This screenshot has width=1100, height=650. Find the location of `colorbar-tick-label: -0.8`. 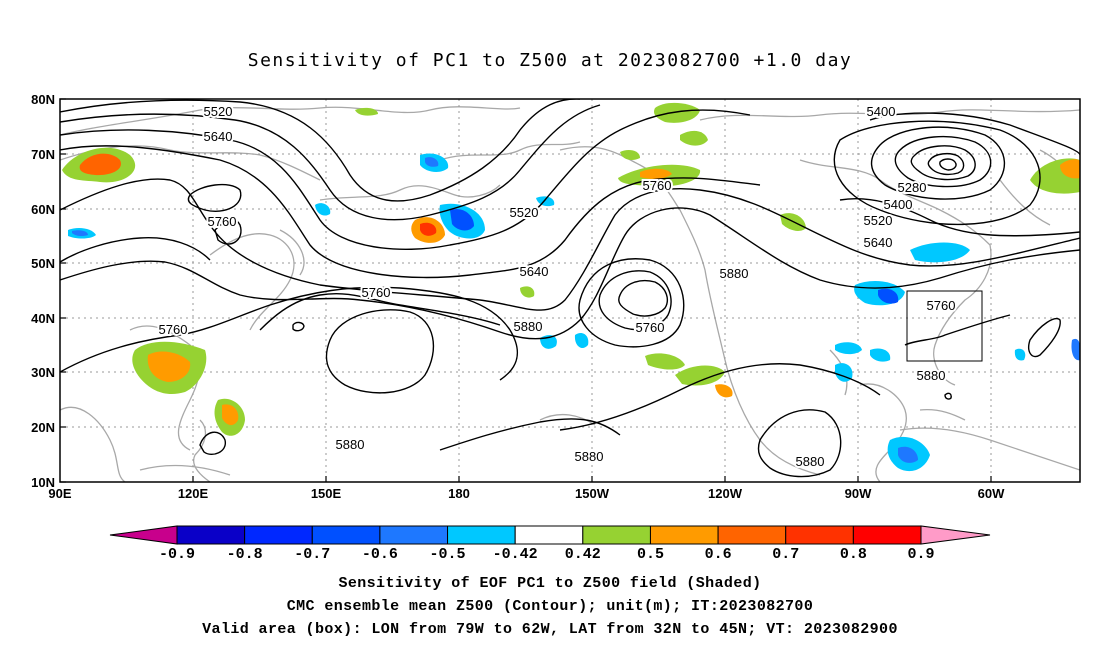

colorbar-tick-label: -0.8 is located at coordinates (245, 554).